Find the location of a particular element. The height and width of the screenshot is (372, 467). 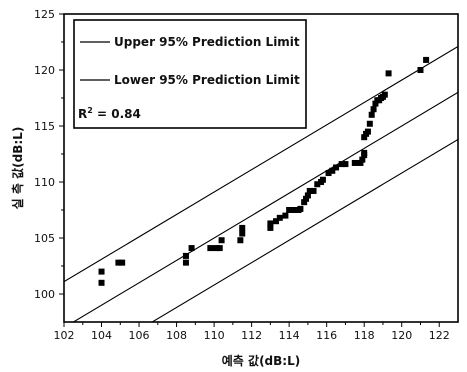

r-squared-annotation: R2 = 0.84 is located at coordinates (109, 113).